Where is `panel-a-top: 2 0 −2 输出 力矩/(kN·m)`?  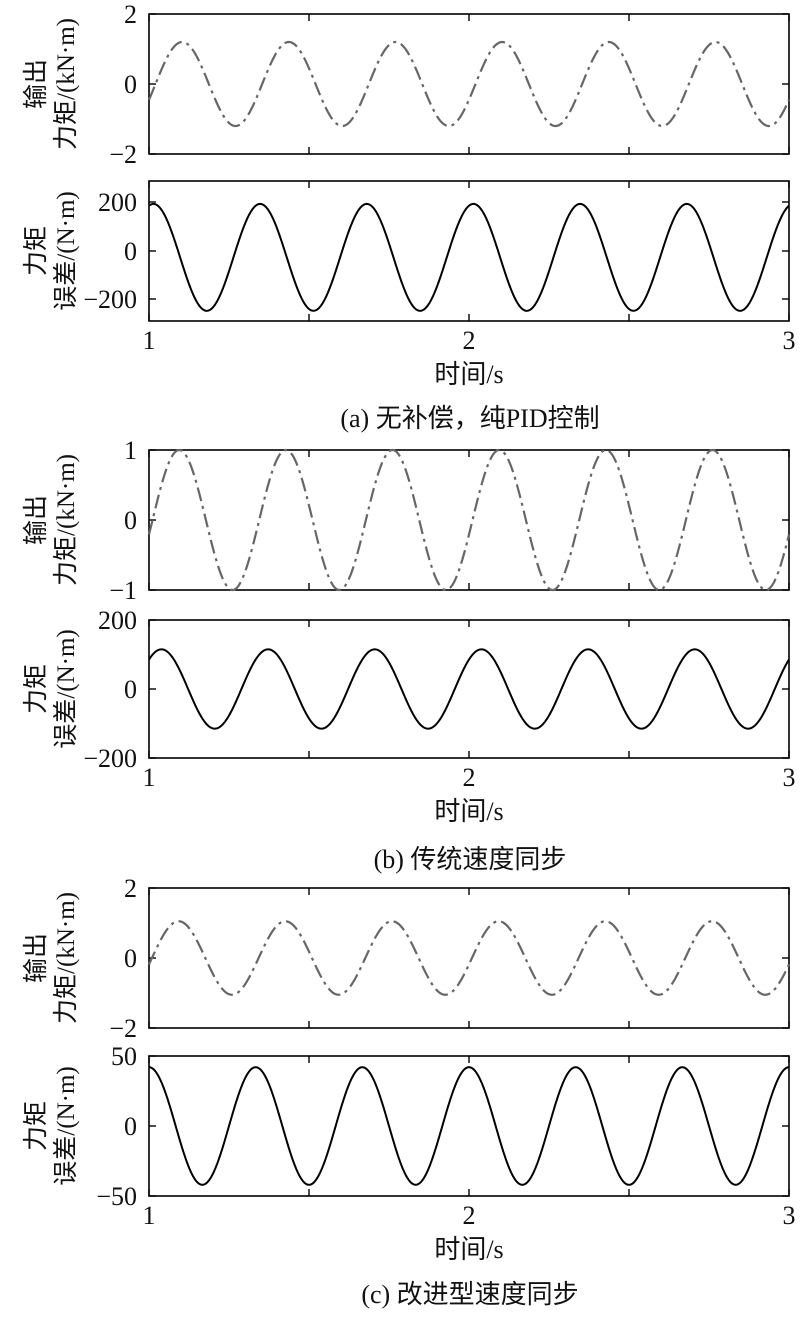
panel-a-top: 2 0 −2 输出 力矩/(kN·m) is located at coordinates (406, 84).